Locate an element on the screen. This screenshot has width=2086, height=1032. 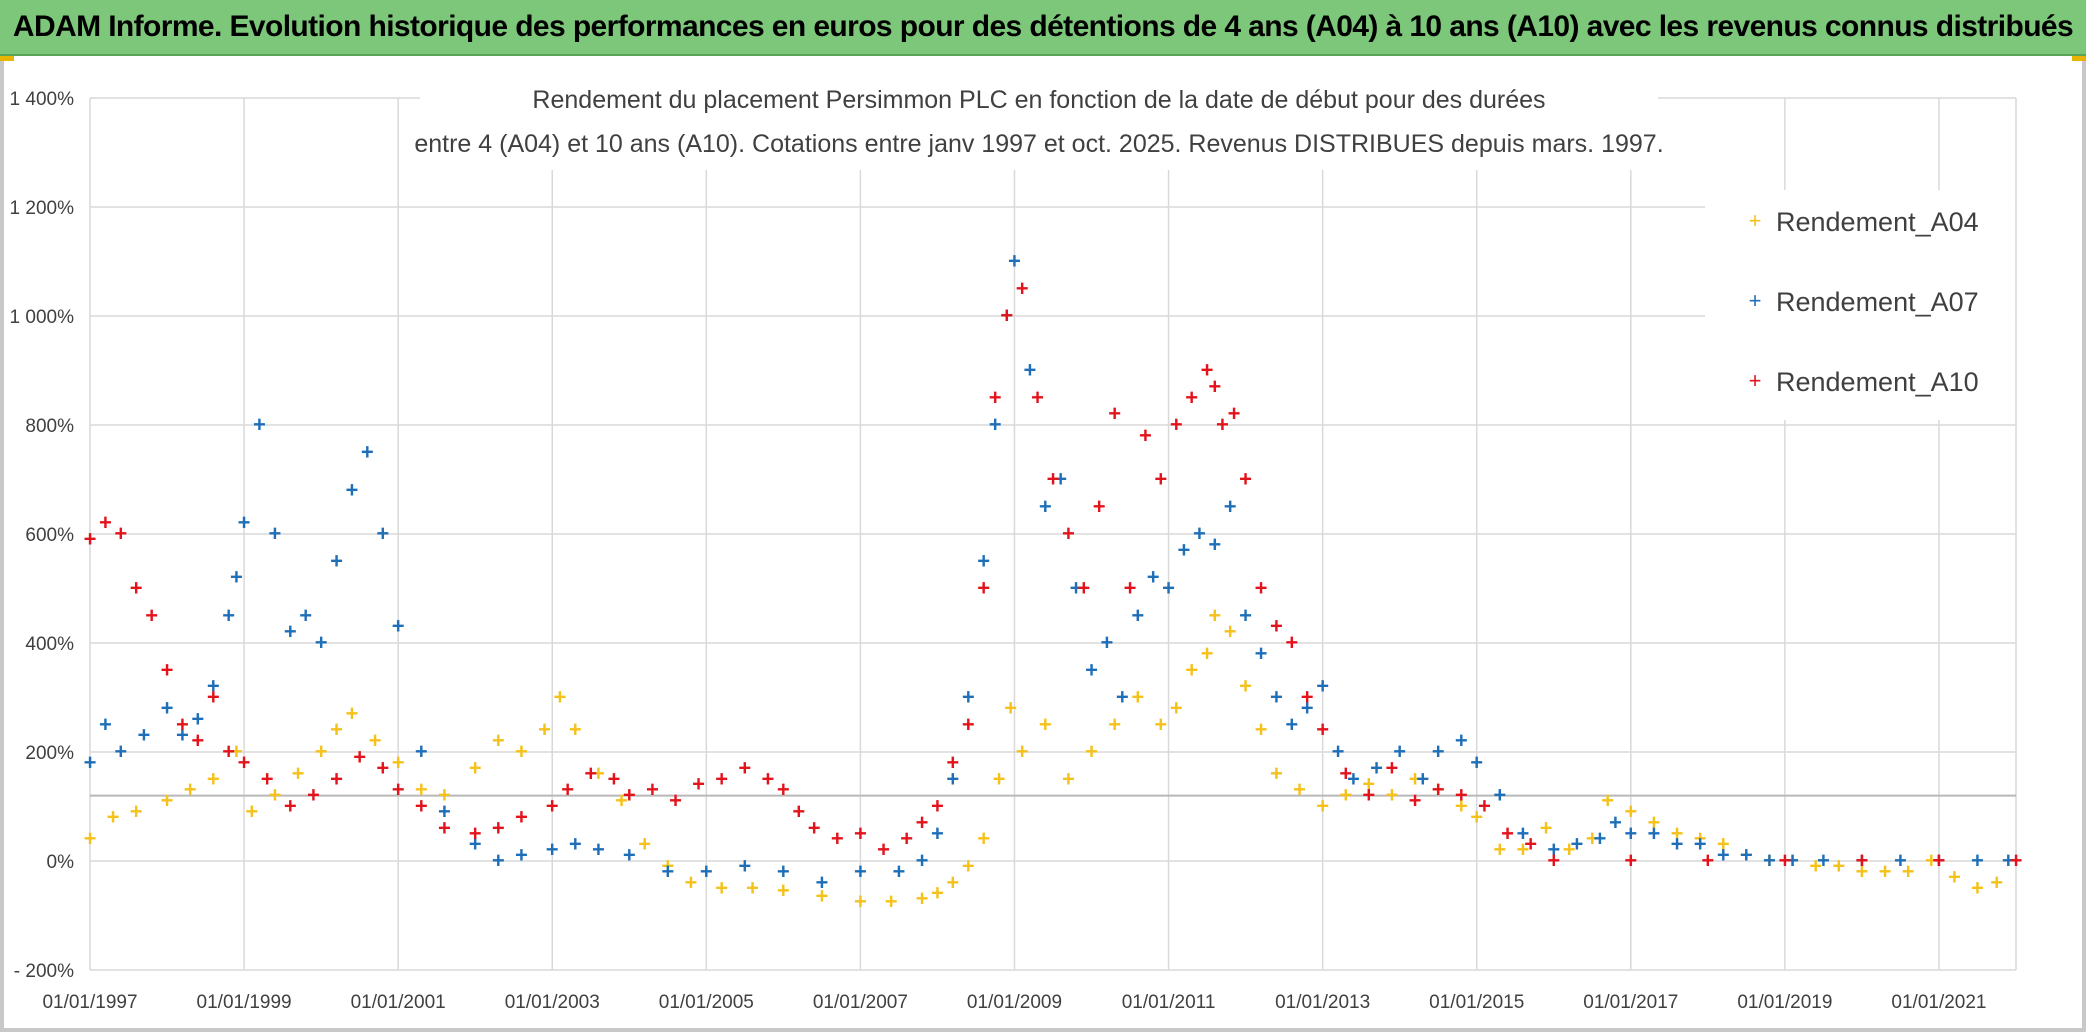
point-Rendement_A07-77: + is located at coordinates (1600, 838).